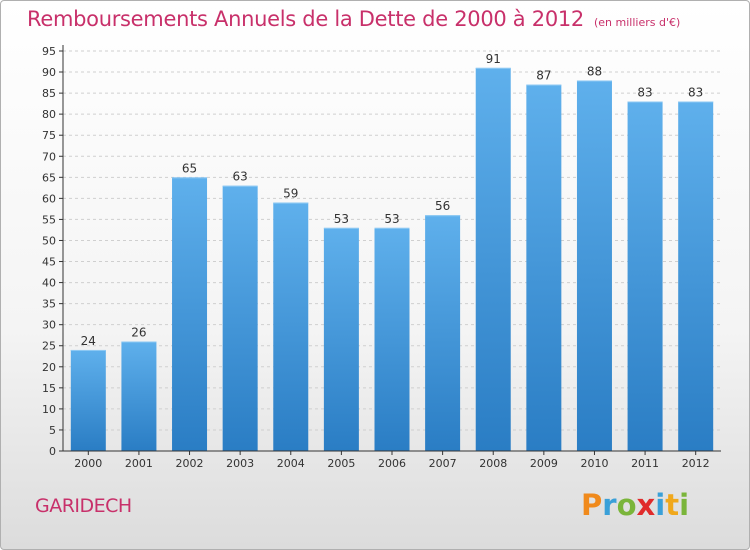  I want to click on x-tick-label-2009: 2009, so click(544, 463).